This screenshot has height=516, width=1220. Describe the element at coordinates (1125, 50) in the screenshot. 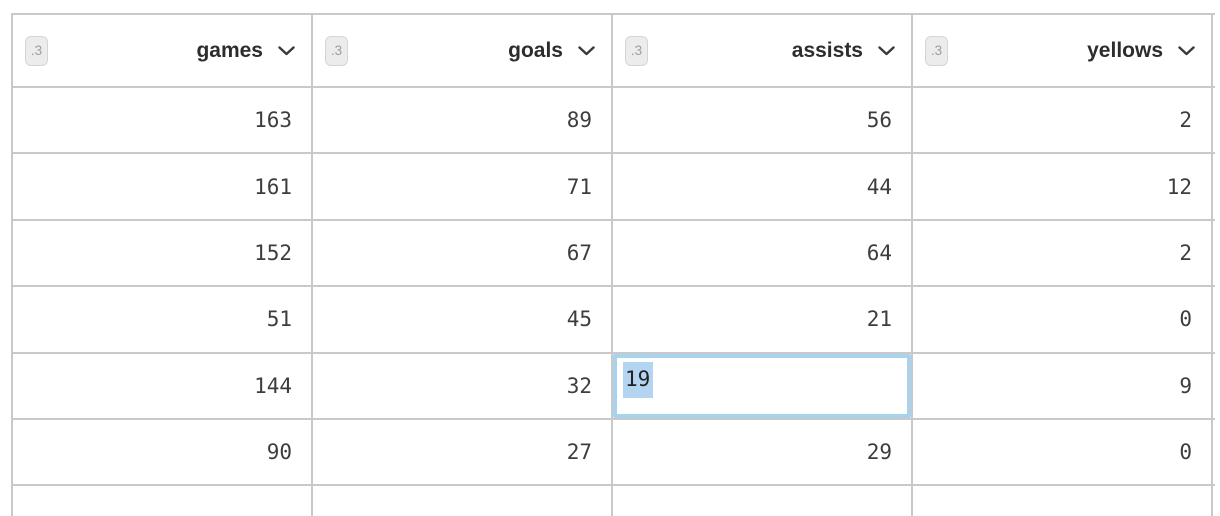

I see `column-header-label: yellows` at that location.